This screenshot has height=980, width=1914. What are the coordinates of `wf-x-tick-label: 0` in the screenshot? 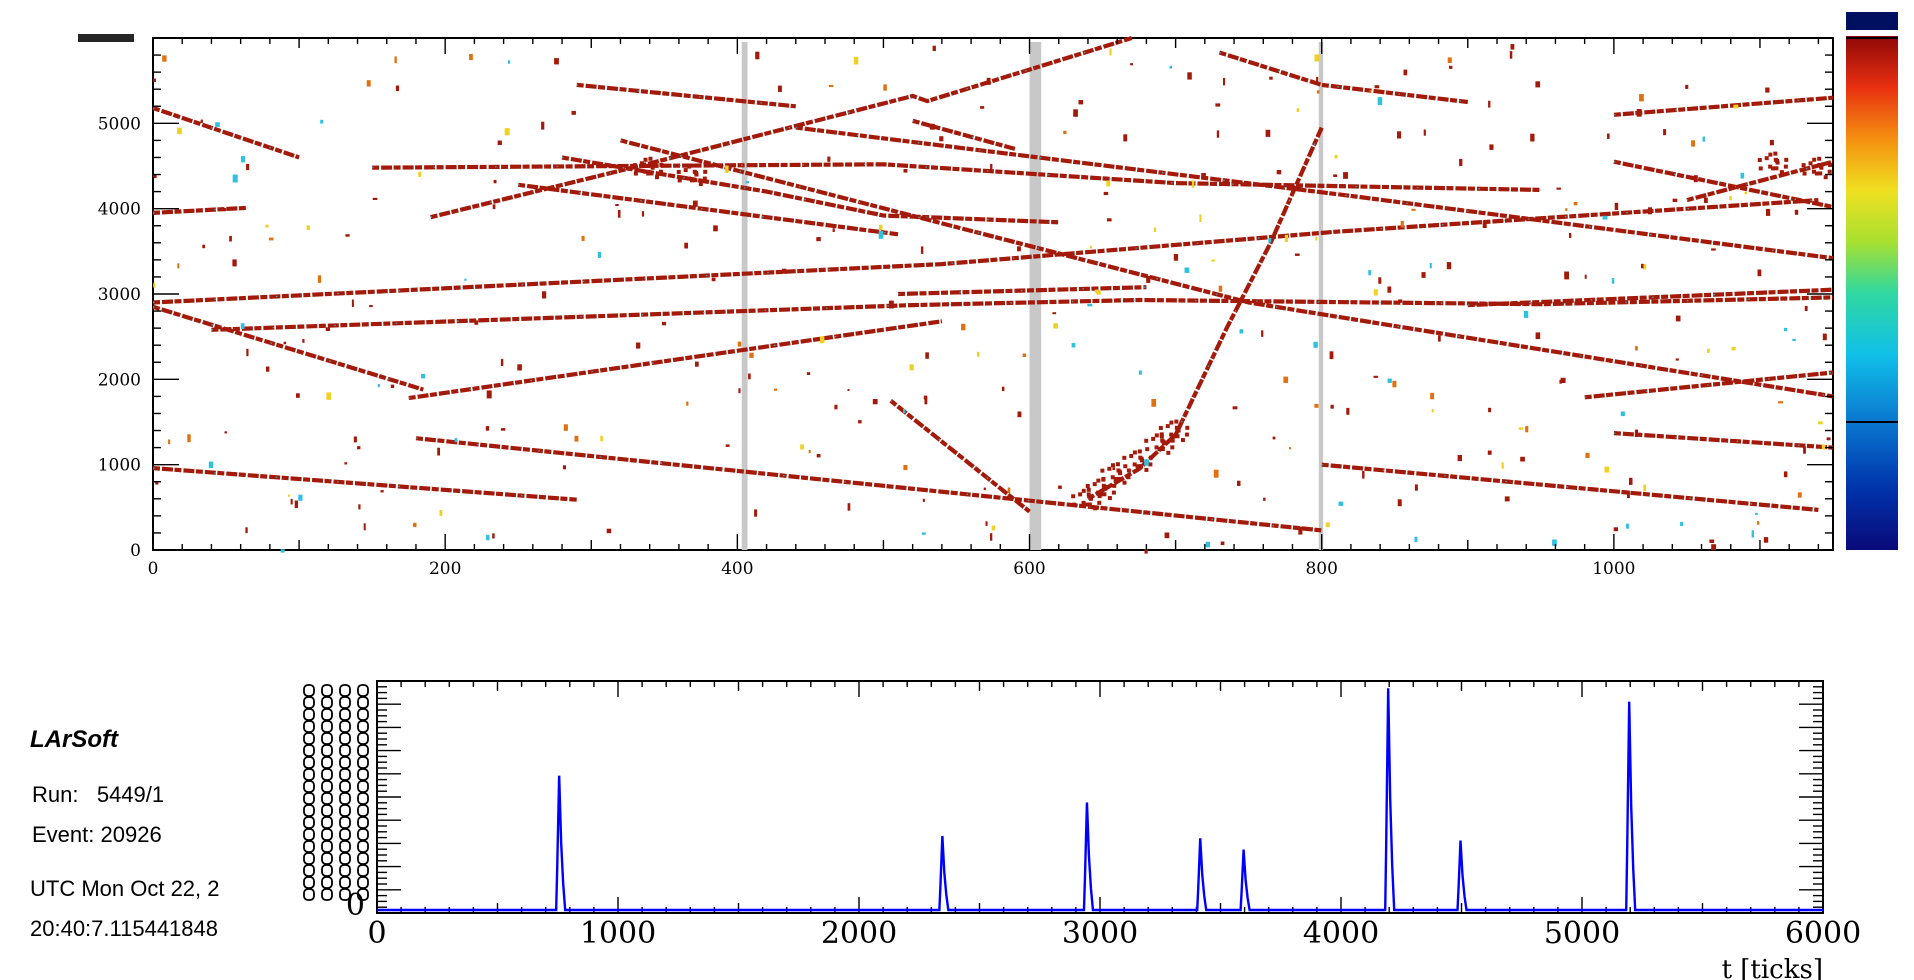 It's located at (376, 933).